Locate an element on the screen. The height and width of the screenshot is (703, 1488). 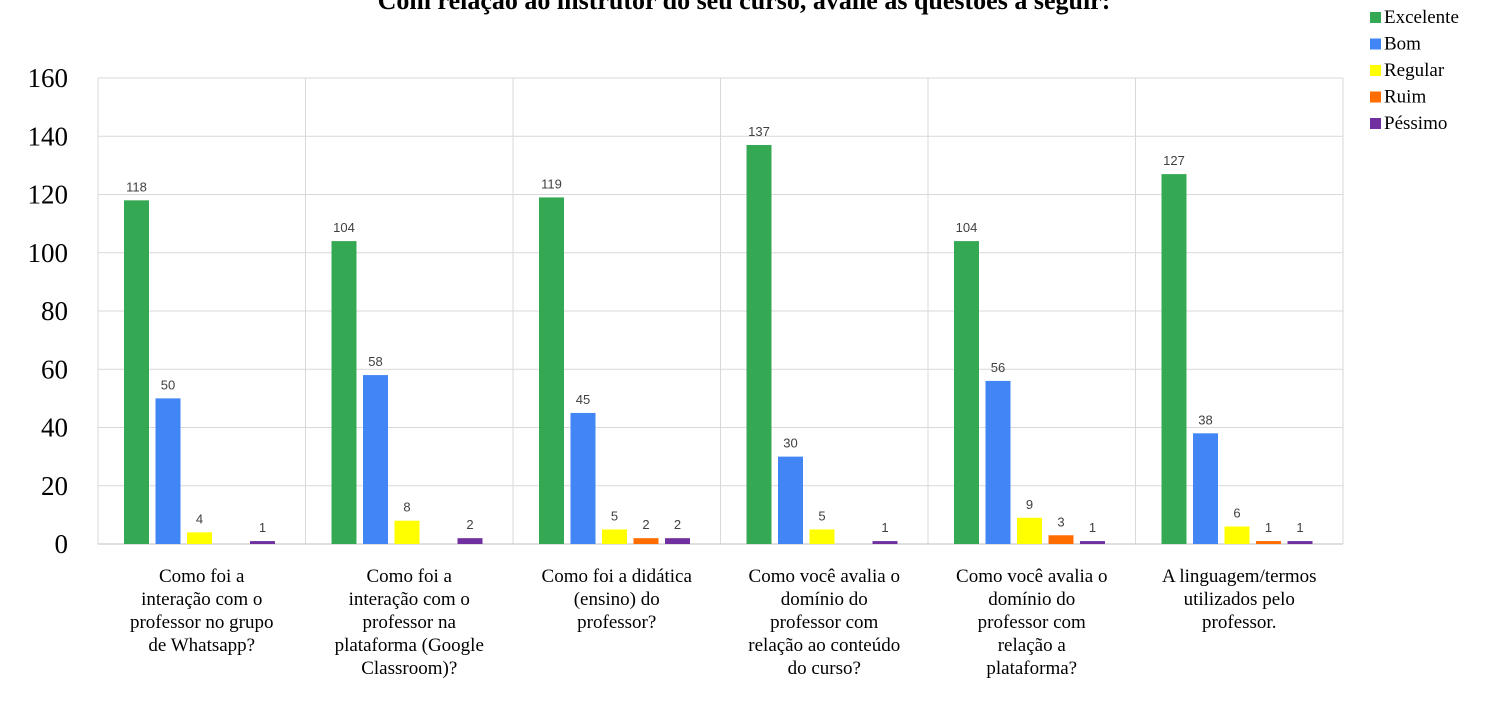
x-tick-label-line: relação ao conteúdo is located at coordinates (824, 645).